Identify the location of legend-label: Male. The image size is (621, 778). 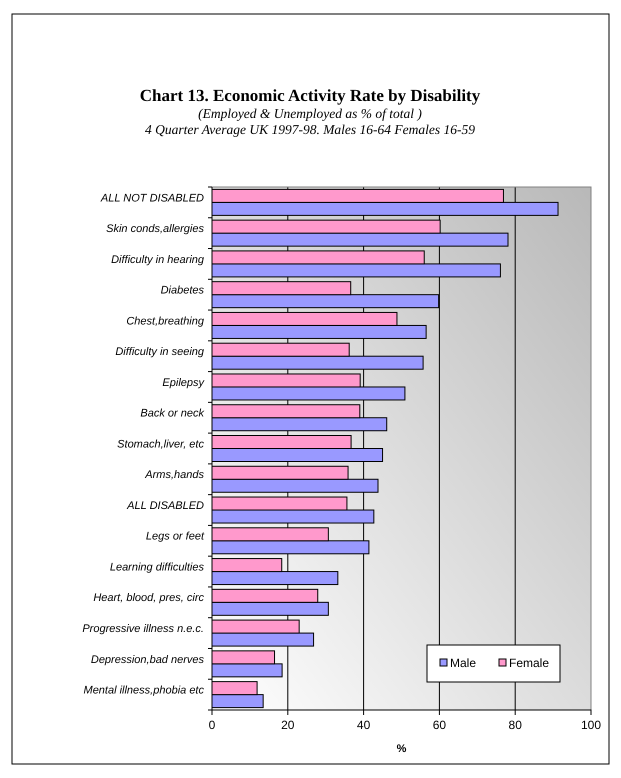
(463, 663).